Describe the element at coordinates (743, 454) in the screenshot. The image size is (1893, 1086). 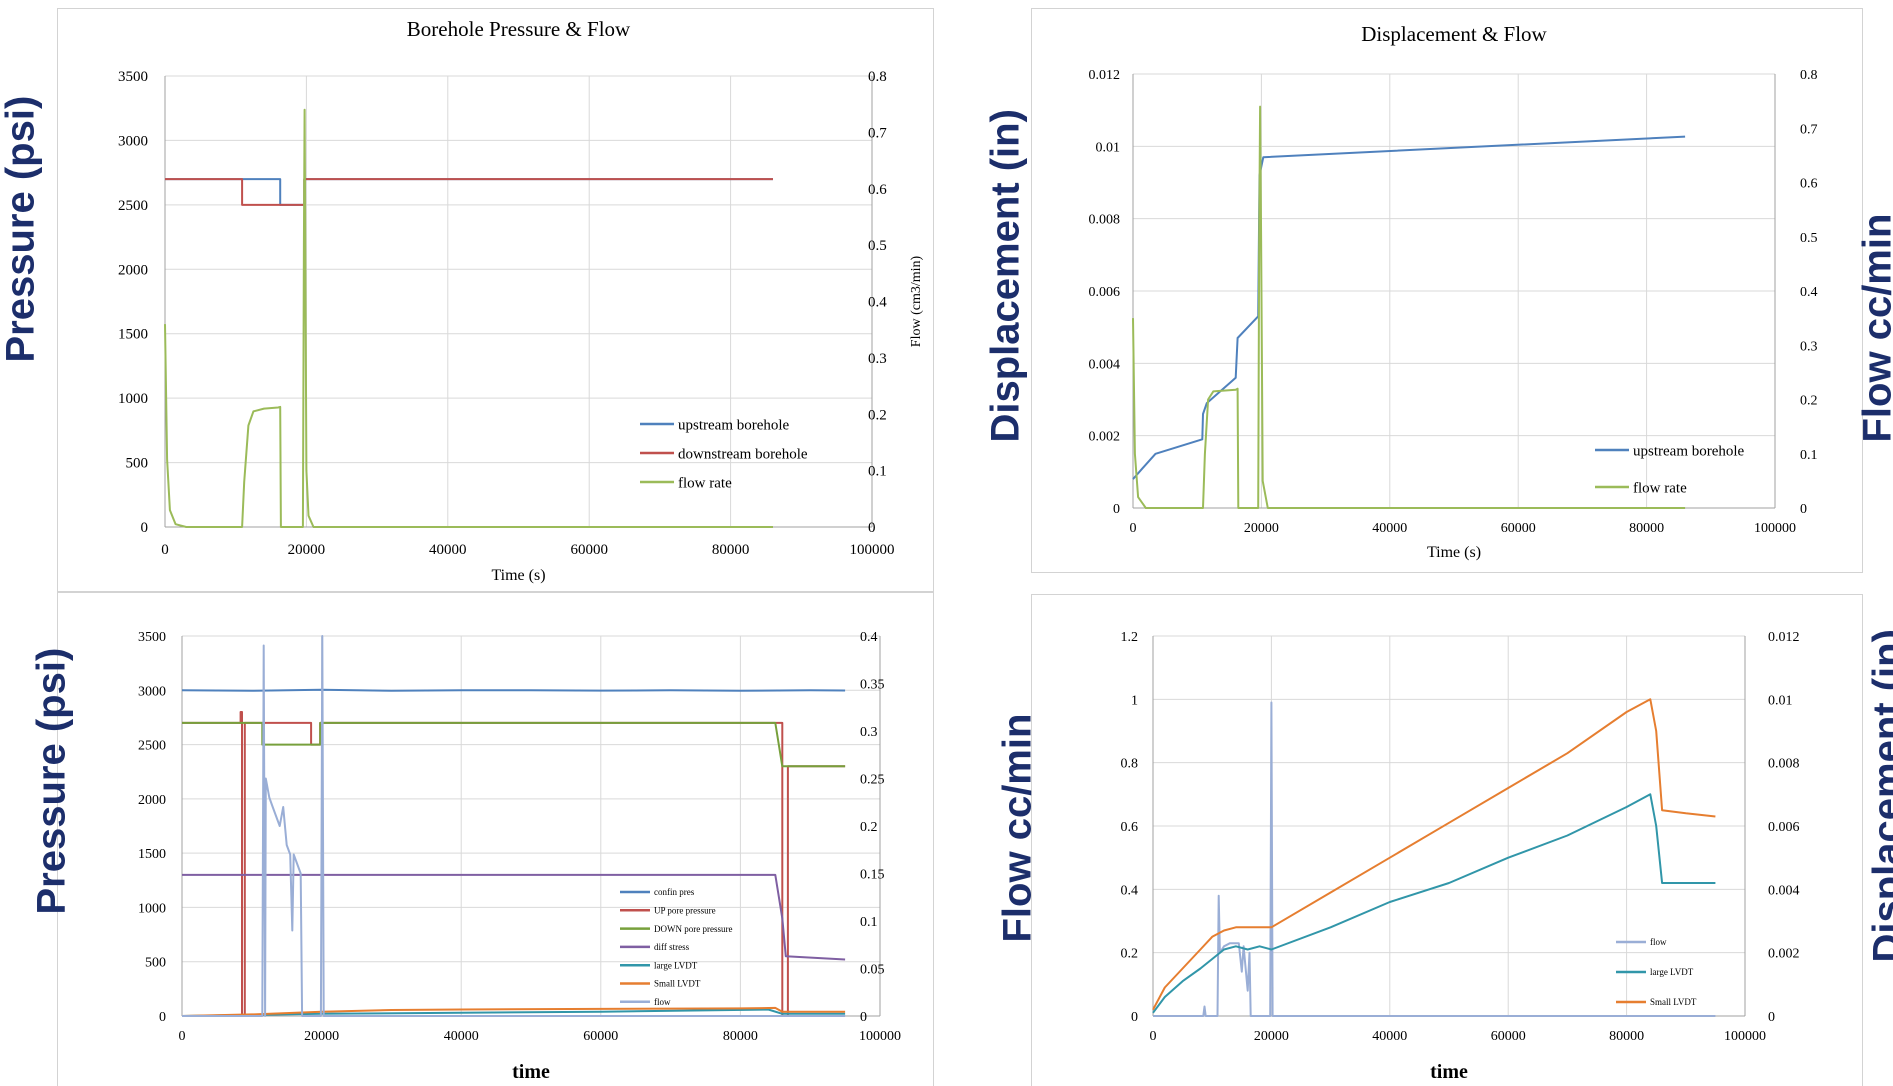
I see `legend-label: downstream borehole` at that location.